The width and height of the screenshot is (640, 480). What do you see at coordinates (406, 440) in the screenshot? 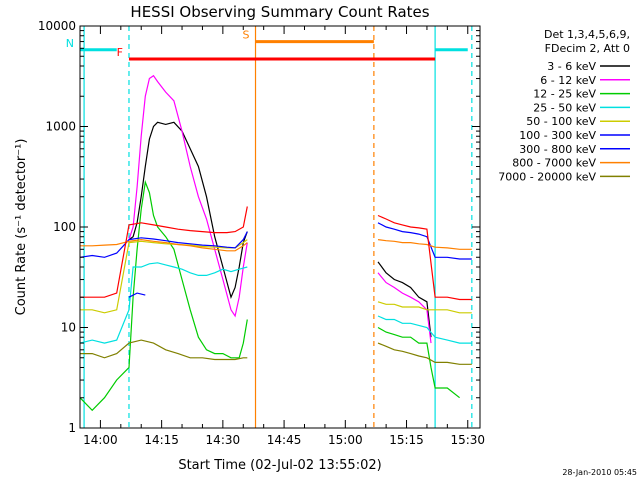
I see `x-tick-label: 15:15` at bounding box center [406, 440].